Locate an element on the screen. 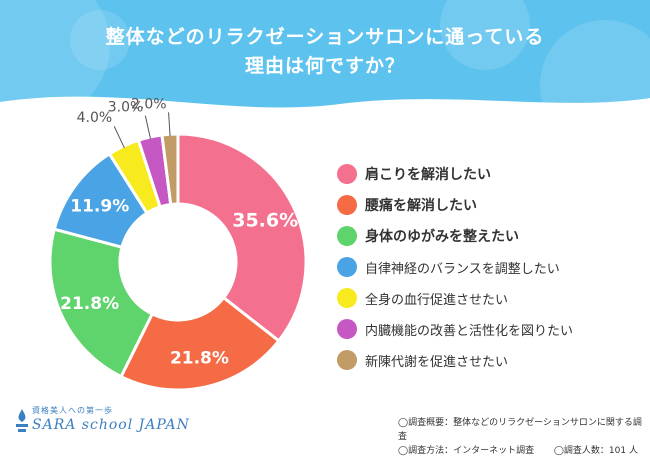 The height and width of the screenshot is (458, 650). header-wave is located at coordinates (325, 108).